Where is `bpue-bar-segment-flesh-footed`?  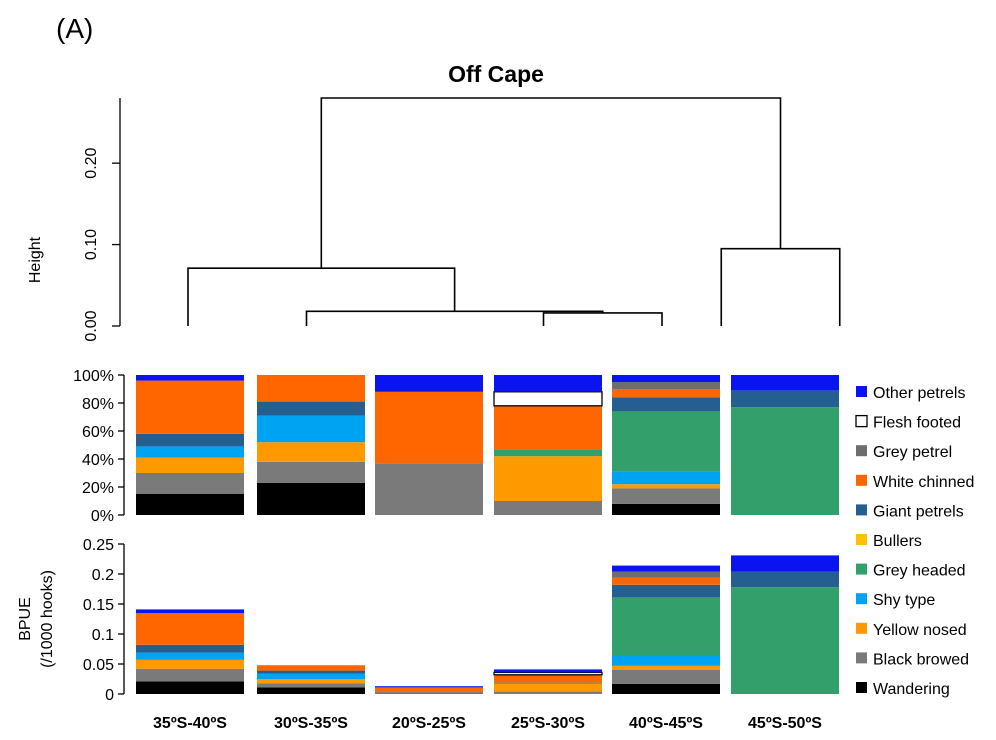
bpue-bar-segment-flesh-footed is located at coordinates (548, 673).